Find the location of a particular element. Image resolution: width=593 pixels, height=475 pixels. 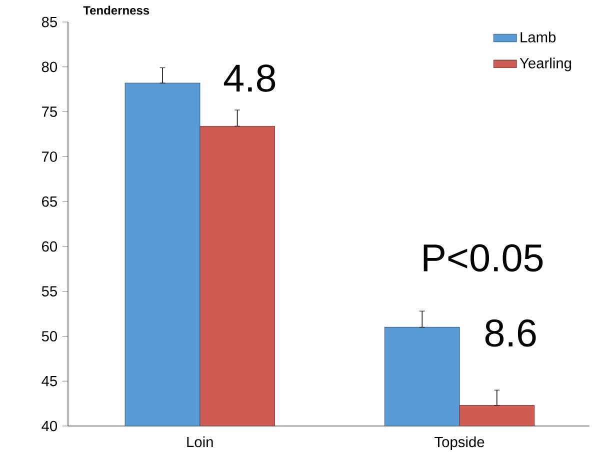

y-tick-label: 60 is located at coordinates (50, 246).